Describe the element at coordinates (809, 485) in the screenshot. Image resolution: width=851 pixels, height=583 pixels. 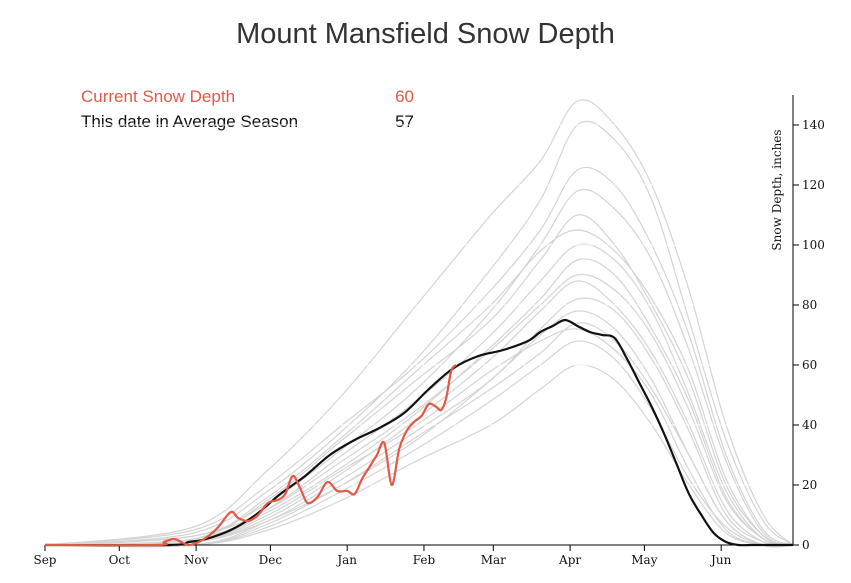
I see `y-tick-label: 20` at that location.